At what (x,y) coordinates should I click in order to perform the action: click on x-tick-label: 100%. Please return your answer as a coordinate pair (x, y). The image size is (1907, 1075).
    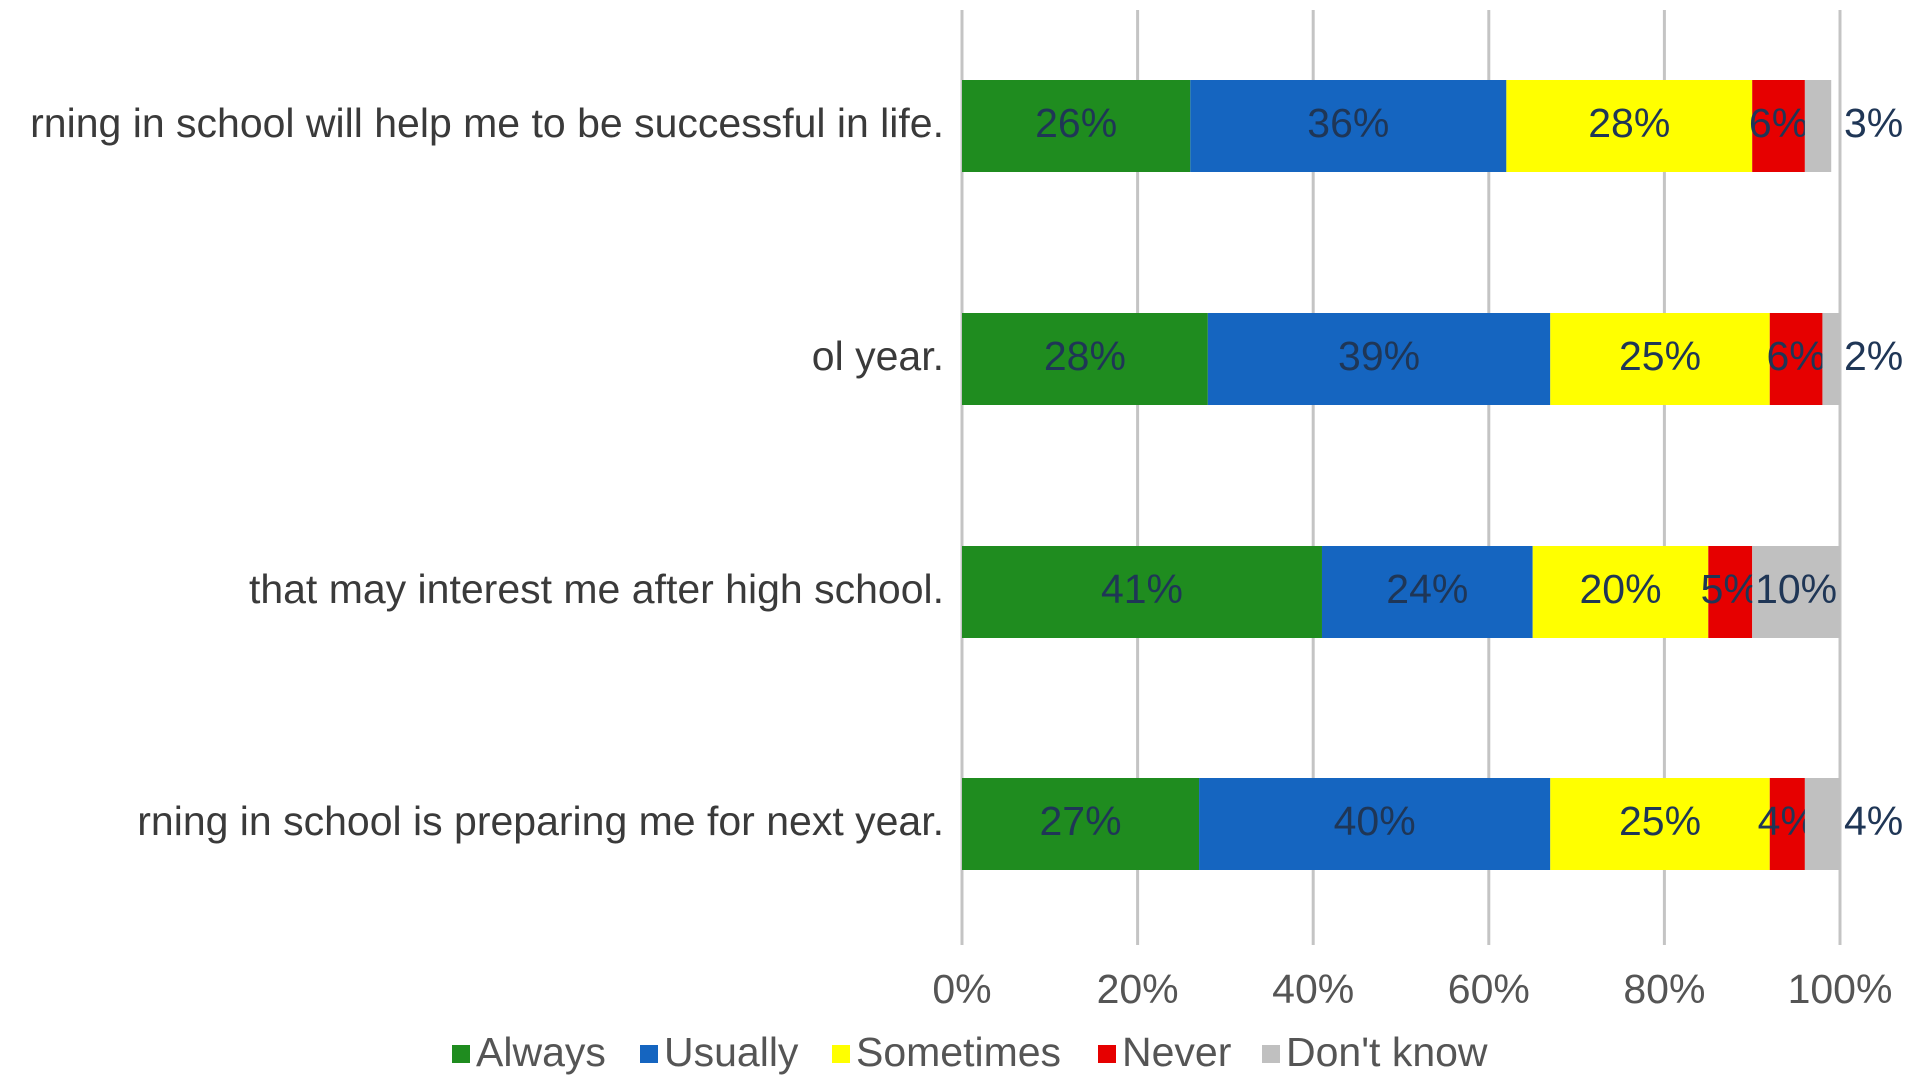
    Looking at the image, I should click on (1840, 989).